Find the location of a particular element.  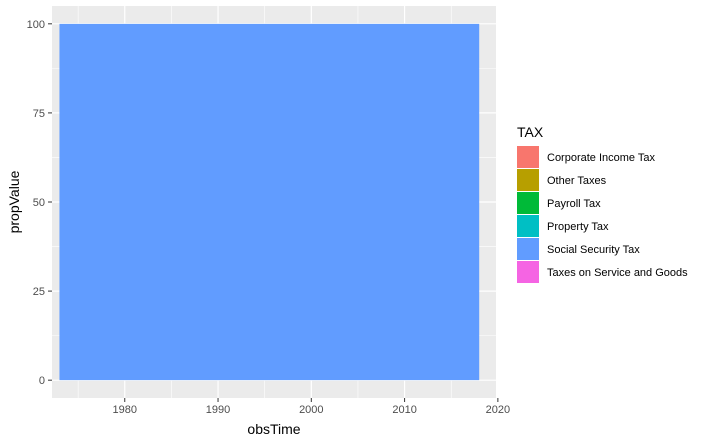

y-tick-label: 100 is located at coordinates (36, 25).